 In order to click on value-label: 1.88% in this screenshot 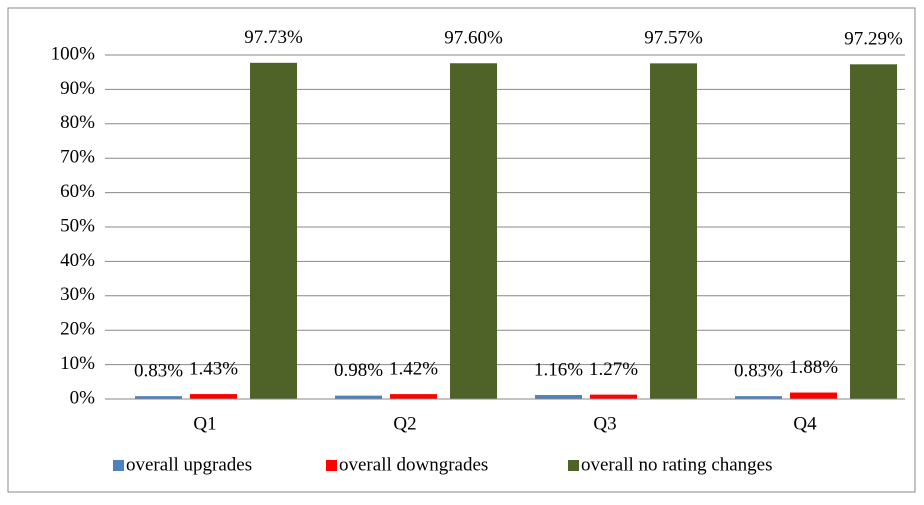, I will do `click(813, 367)`.